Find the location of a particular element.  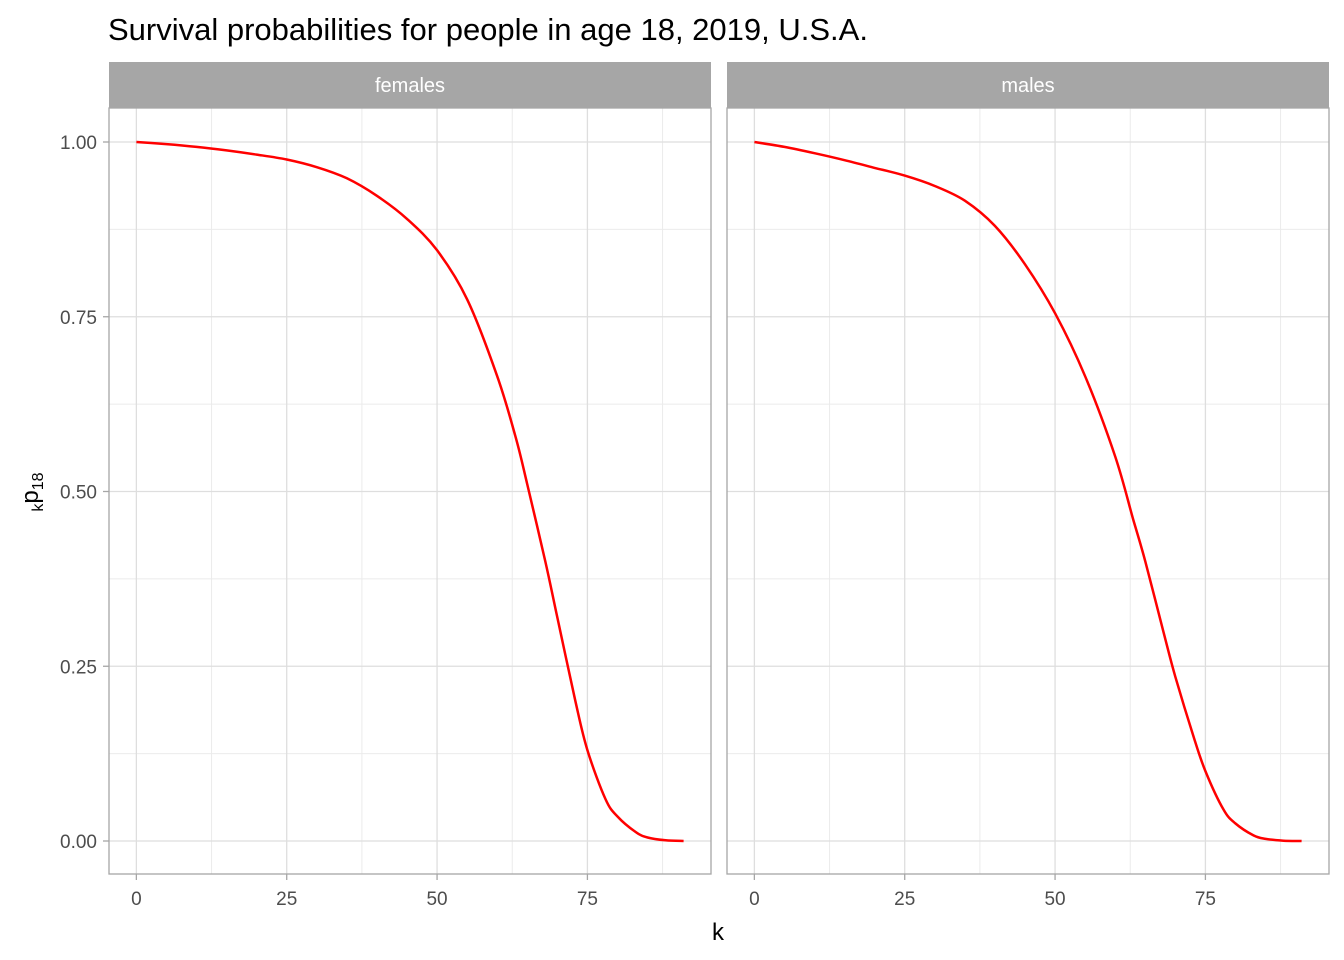

y-axis-label: kp18 is located at coordinates (32, 491).